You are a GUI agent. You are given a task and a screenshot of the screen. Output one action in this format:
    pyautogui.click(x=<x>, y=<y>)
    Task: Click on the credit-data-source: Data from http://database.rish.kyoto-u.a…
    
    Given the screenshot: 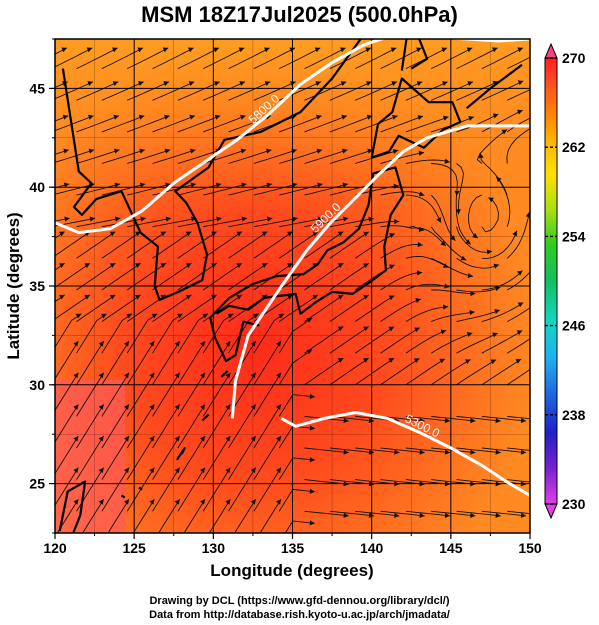 What is the action you would take?
    pyautogui.click(x=299, y=615)
    